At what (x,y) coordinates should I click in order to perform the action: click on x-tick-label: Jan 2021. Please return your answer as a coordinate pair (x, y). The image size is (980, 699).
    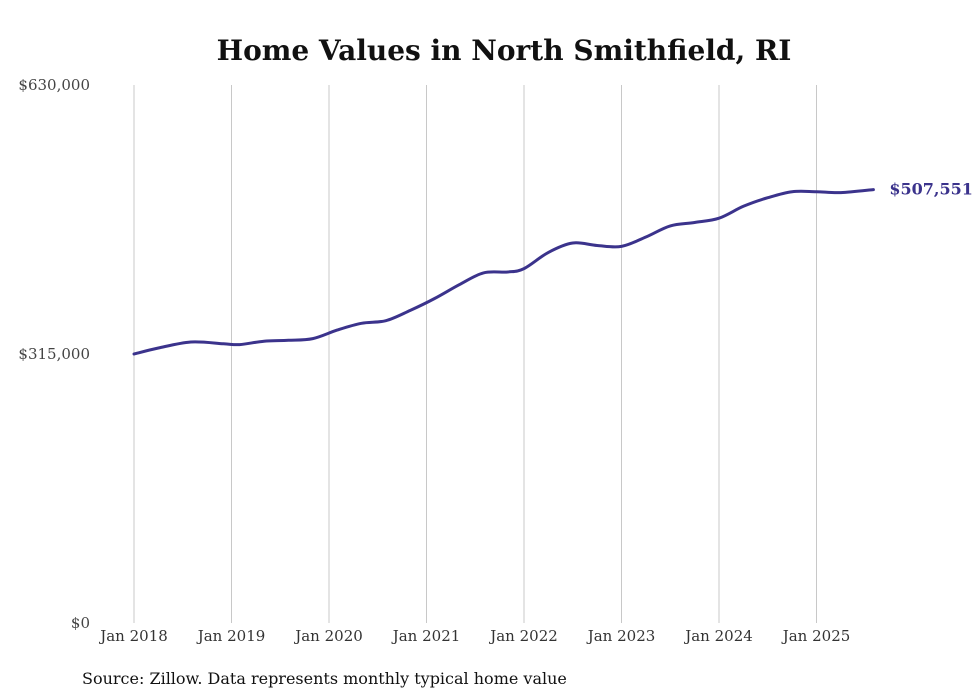
    Looking at the image, I should click on (426, 636).